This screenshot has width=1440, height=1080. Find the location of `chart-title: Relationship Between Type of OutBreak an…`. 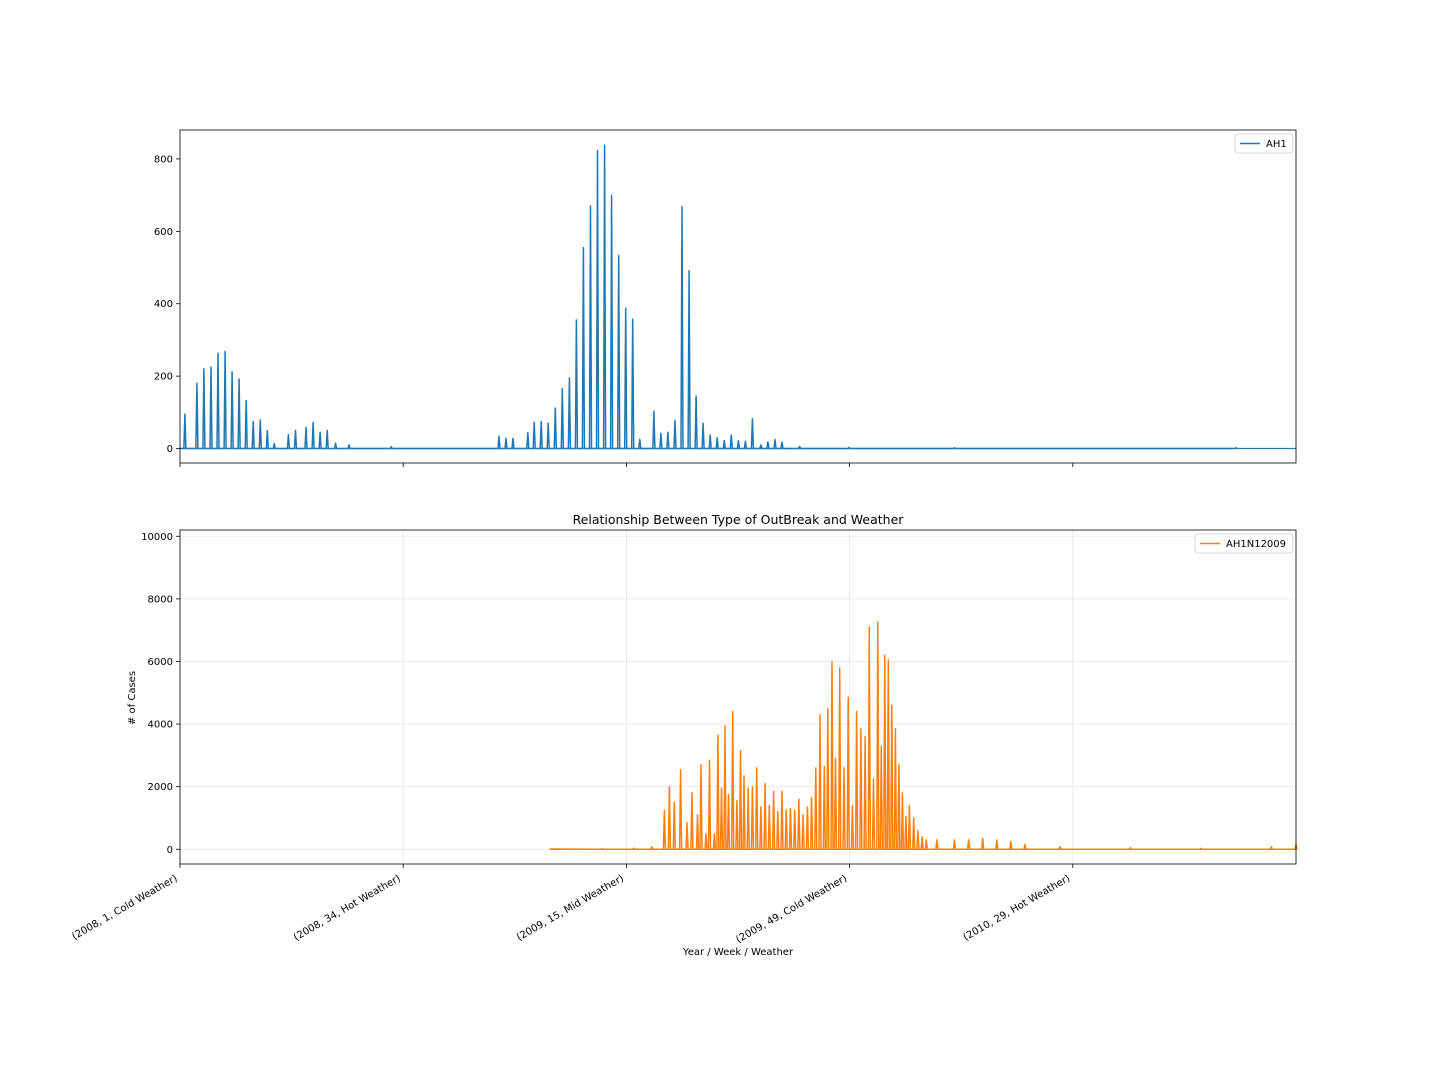

chart-title: Relationship Between Type of OutBreak an… is located at coordinates (739, 519).